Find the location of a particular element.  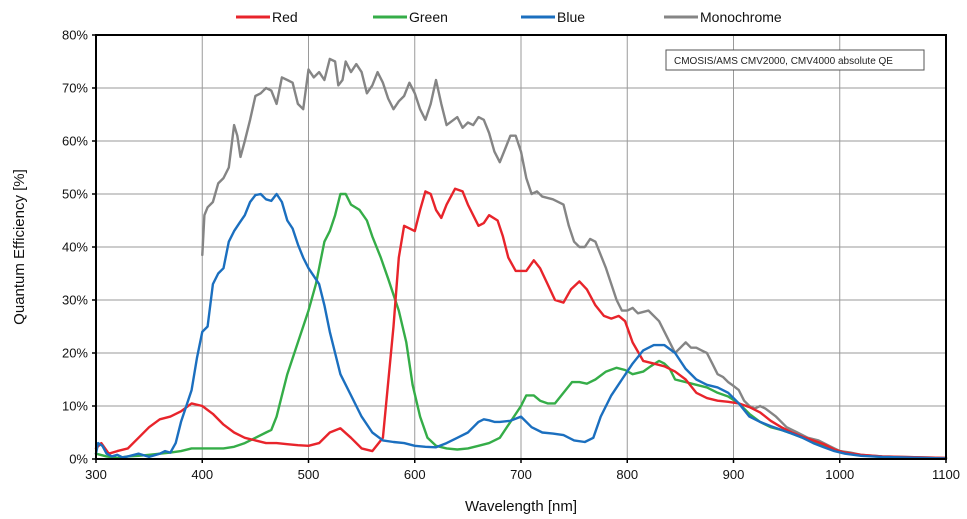

y-tick-label-80: 80% is located at coordinates (75, 35).